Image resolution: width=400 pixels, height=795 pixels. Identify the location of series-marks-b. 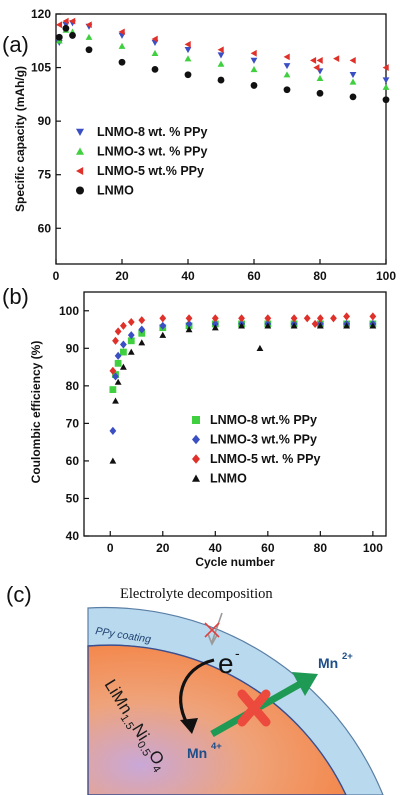
(243, 388).